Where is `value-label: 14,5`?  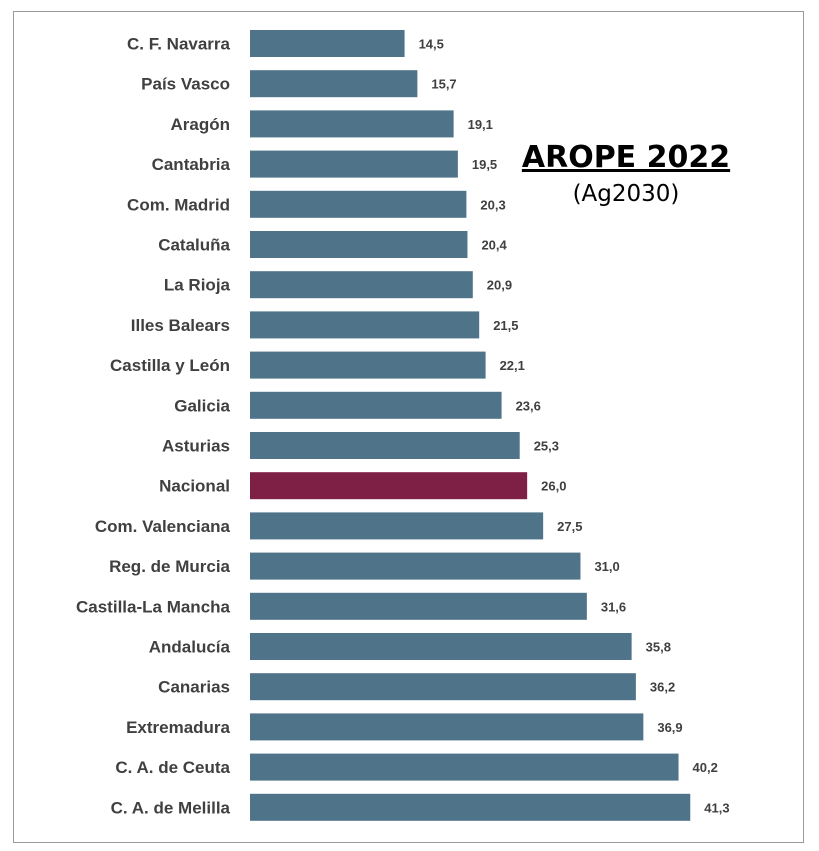
value-label: 14,5 is located at coordinates (431, 44).